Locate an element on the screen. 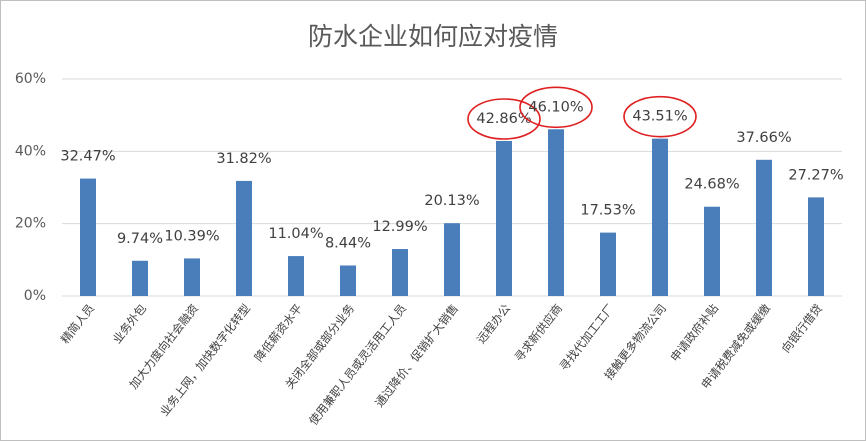  data-label: 31.82% is located at coordinates (243, 159).